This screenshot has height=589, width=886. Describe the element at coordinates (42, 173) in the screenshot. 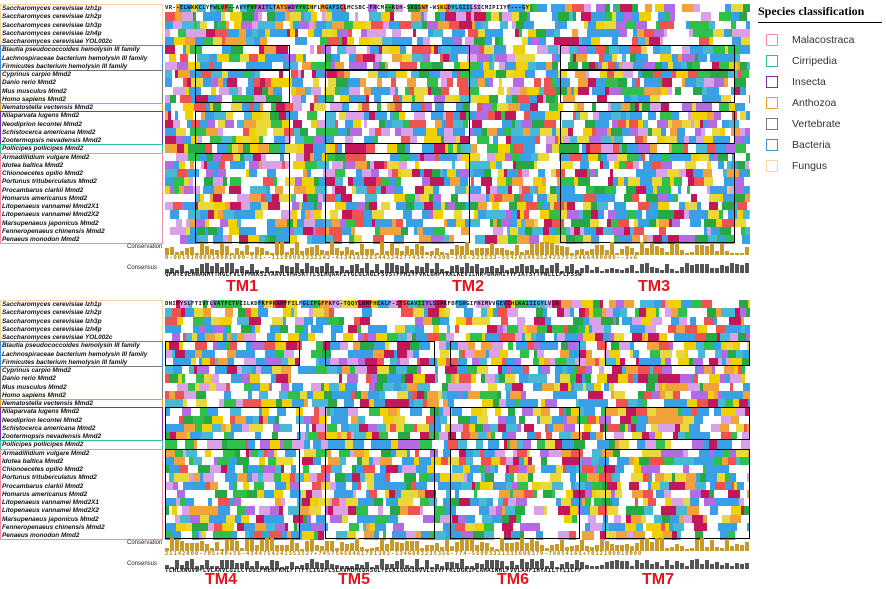

I see `species-name: Chionoecetes opilio Mmd2` at that location.